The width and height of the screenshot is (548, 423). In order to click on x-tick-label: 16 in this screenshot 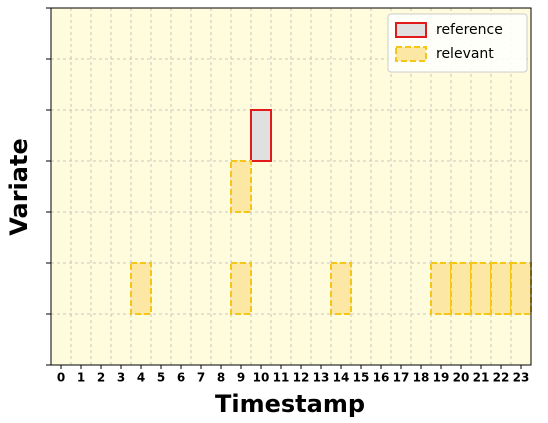, I will do `click(381, 378)`.